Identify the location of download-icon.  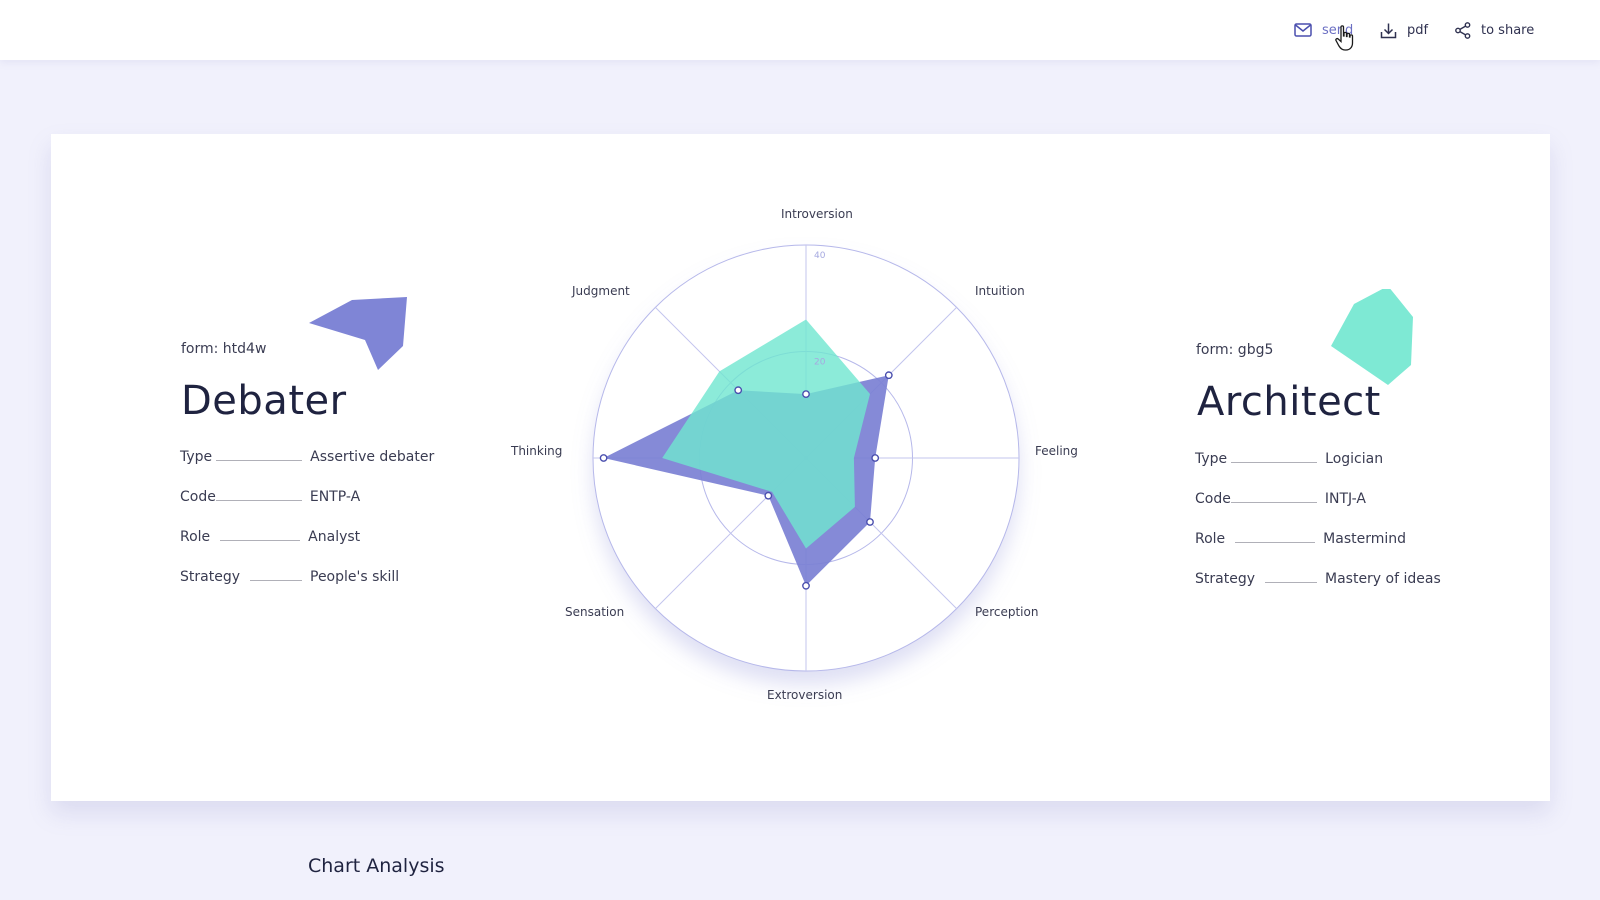
(1388, 30).